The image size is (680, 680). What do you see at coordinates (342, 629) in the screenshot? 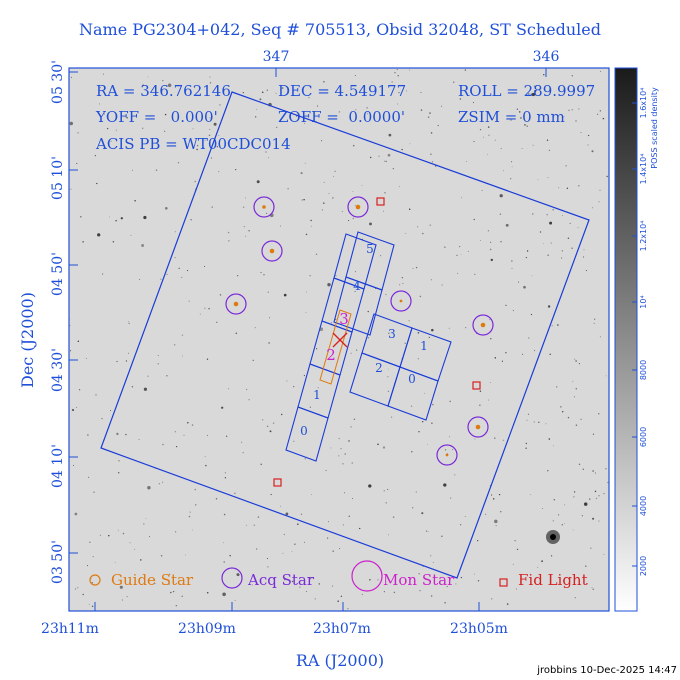
I see `x-tick-label: 23h07m` at bounding box center [342, 629].